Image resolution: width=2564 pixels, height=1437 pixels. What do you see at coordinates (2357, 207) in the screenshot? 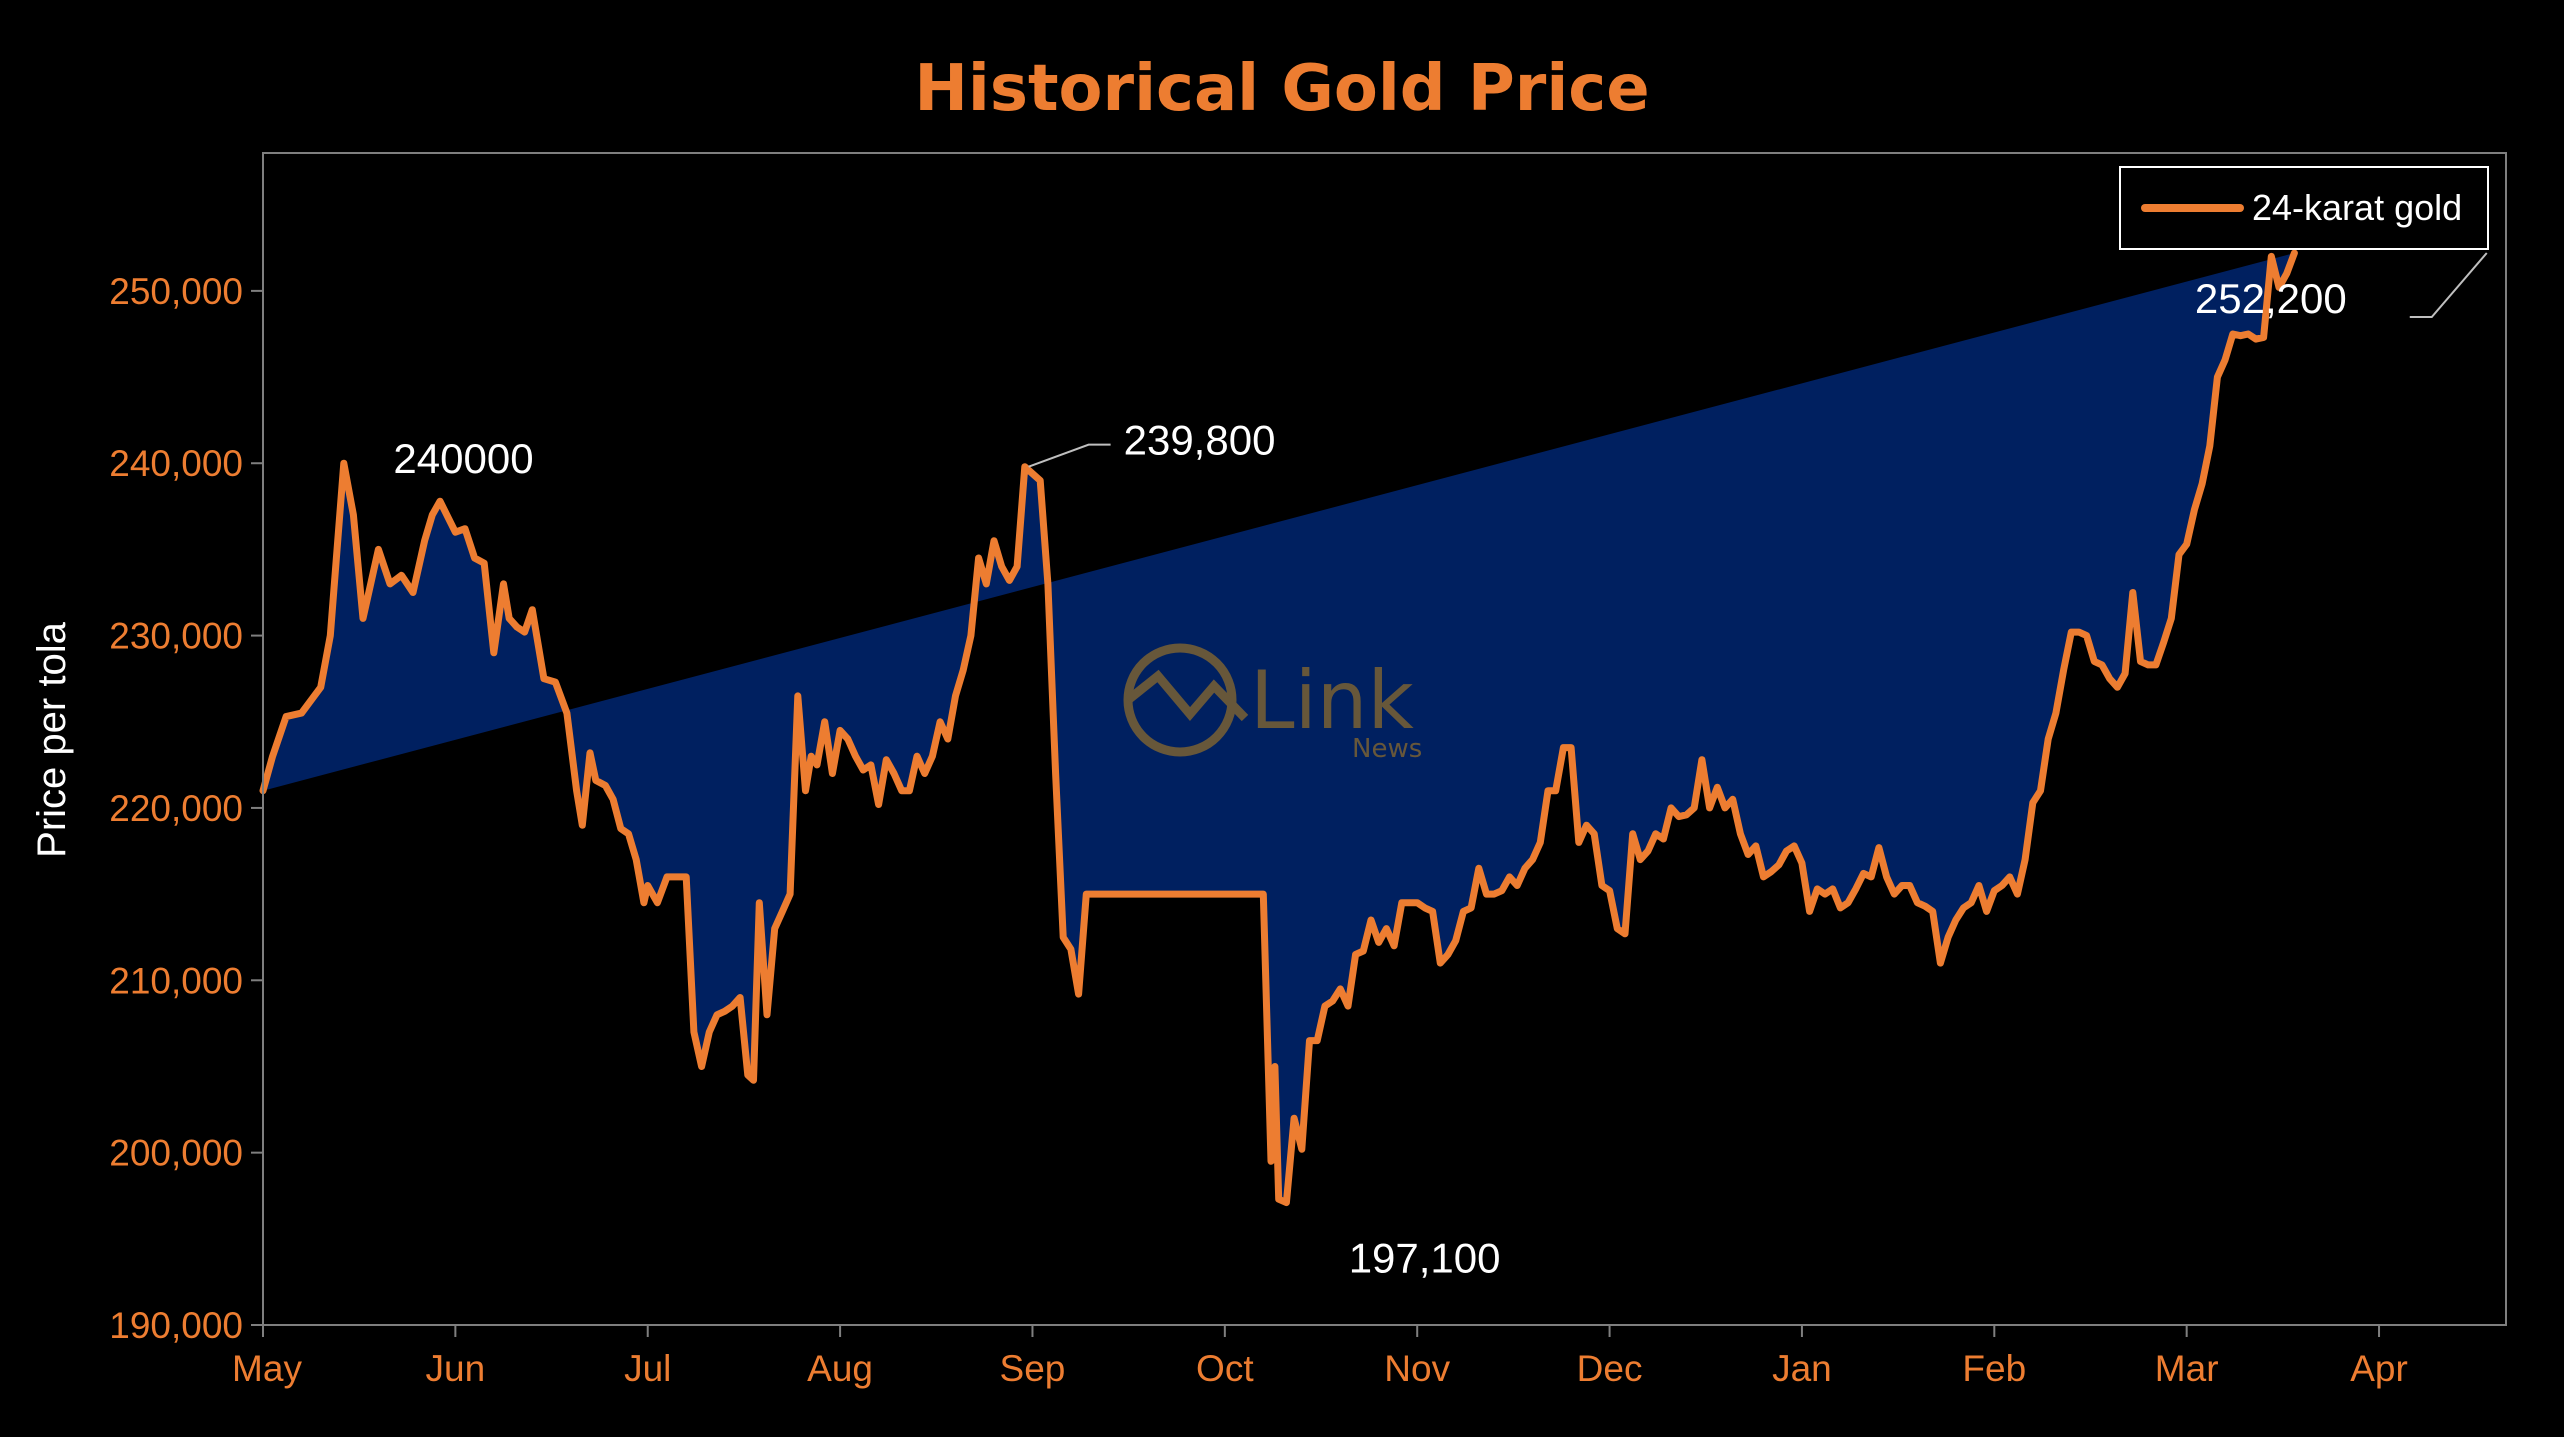
I see `legend-label: 24-karat gold` at bounding box center [2357, 207].